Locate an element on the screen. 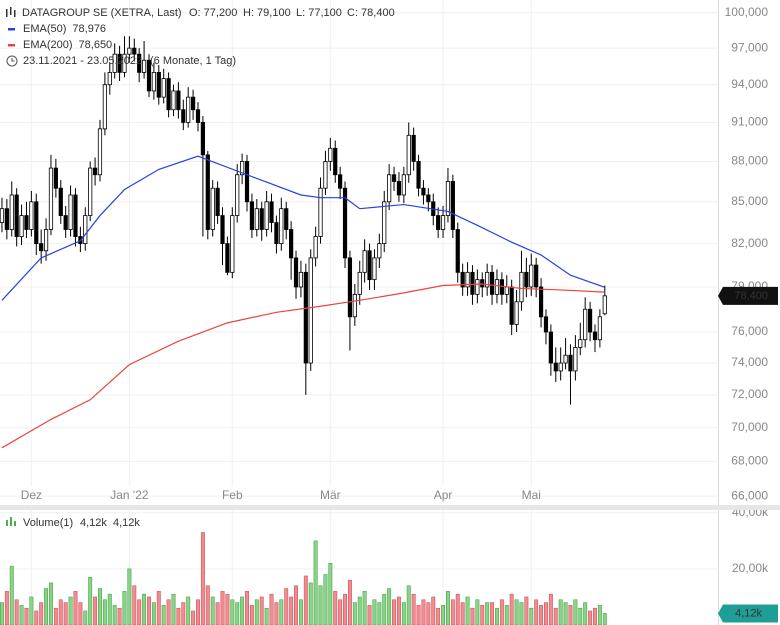 The width and height of the screenshot is (780, 625). chart-title: DATAGROUP SE (XETRA, Last) is located at coordinates (102, 13).